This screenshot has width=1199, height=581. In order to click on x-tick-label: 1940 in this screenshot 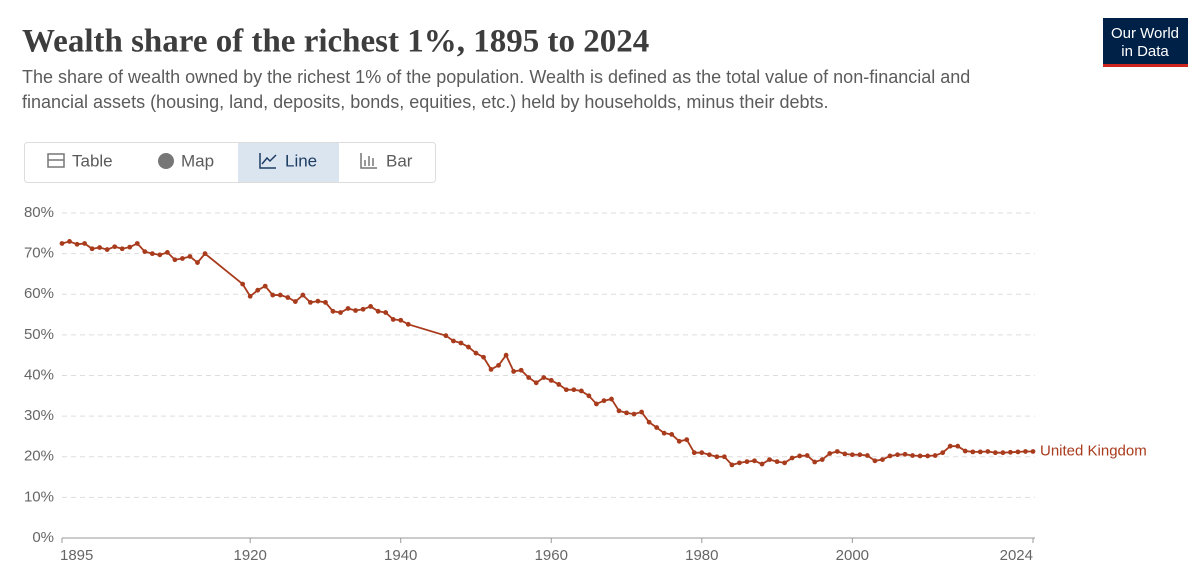, I will do `click(400, 555)`.